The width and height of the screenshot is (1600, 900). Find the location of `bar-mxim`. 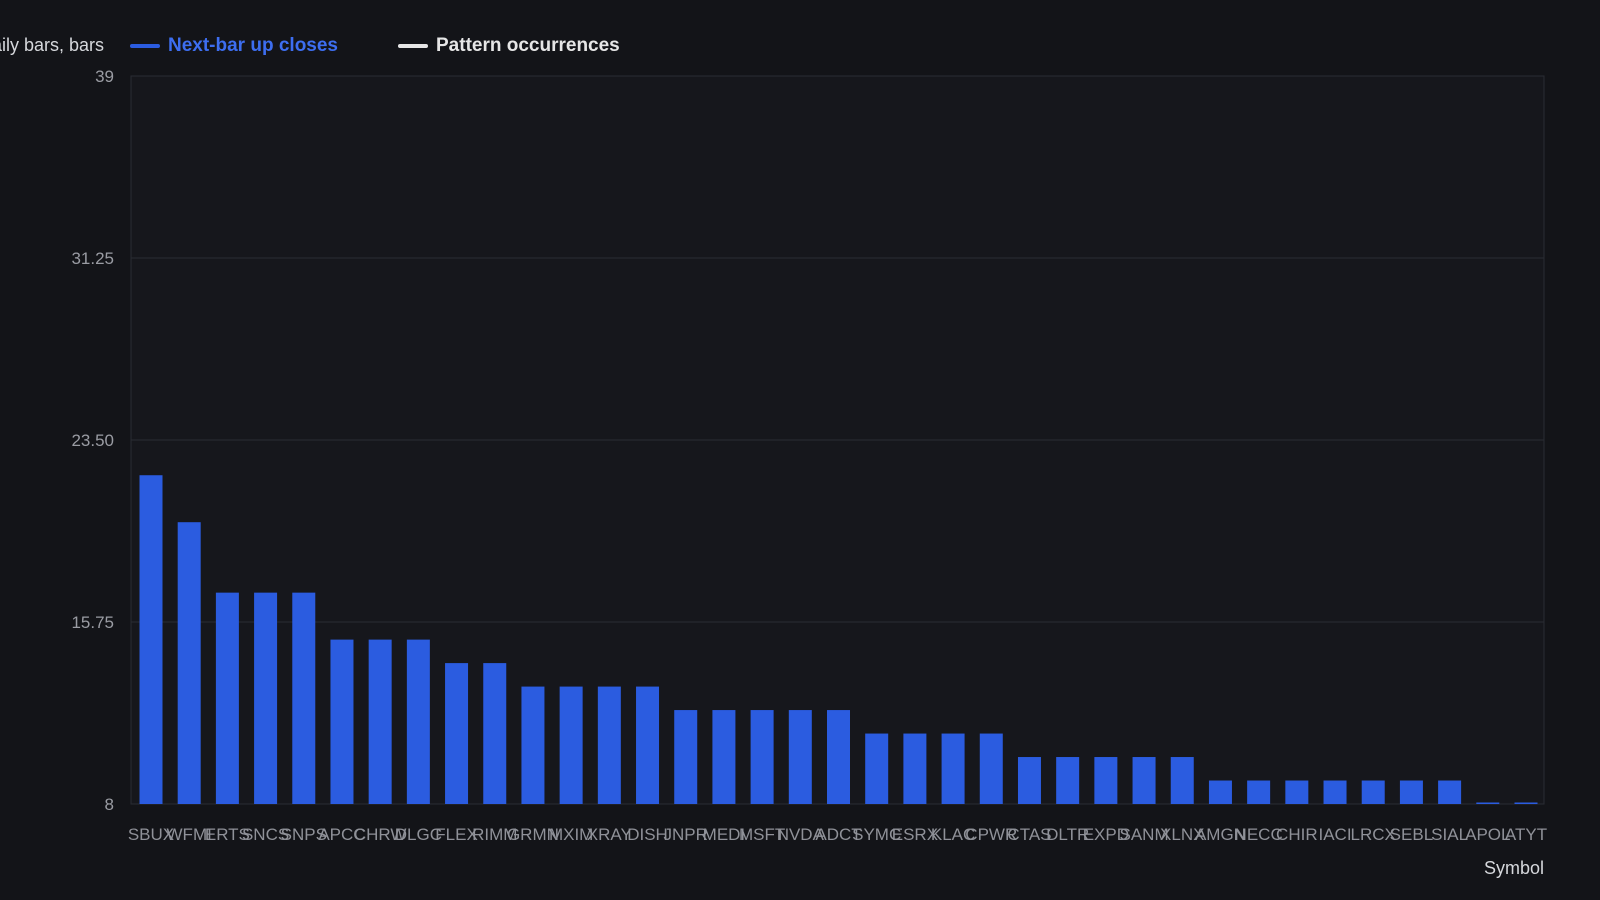

bar-mxim is located at coordinates (571, 745).